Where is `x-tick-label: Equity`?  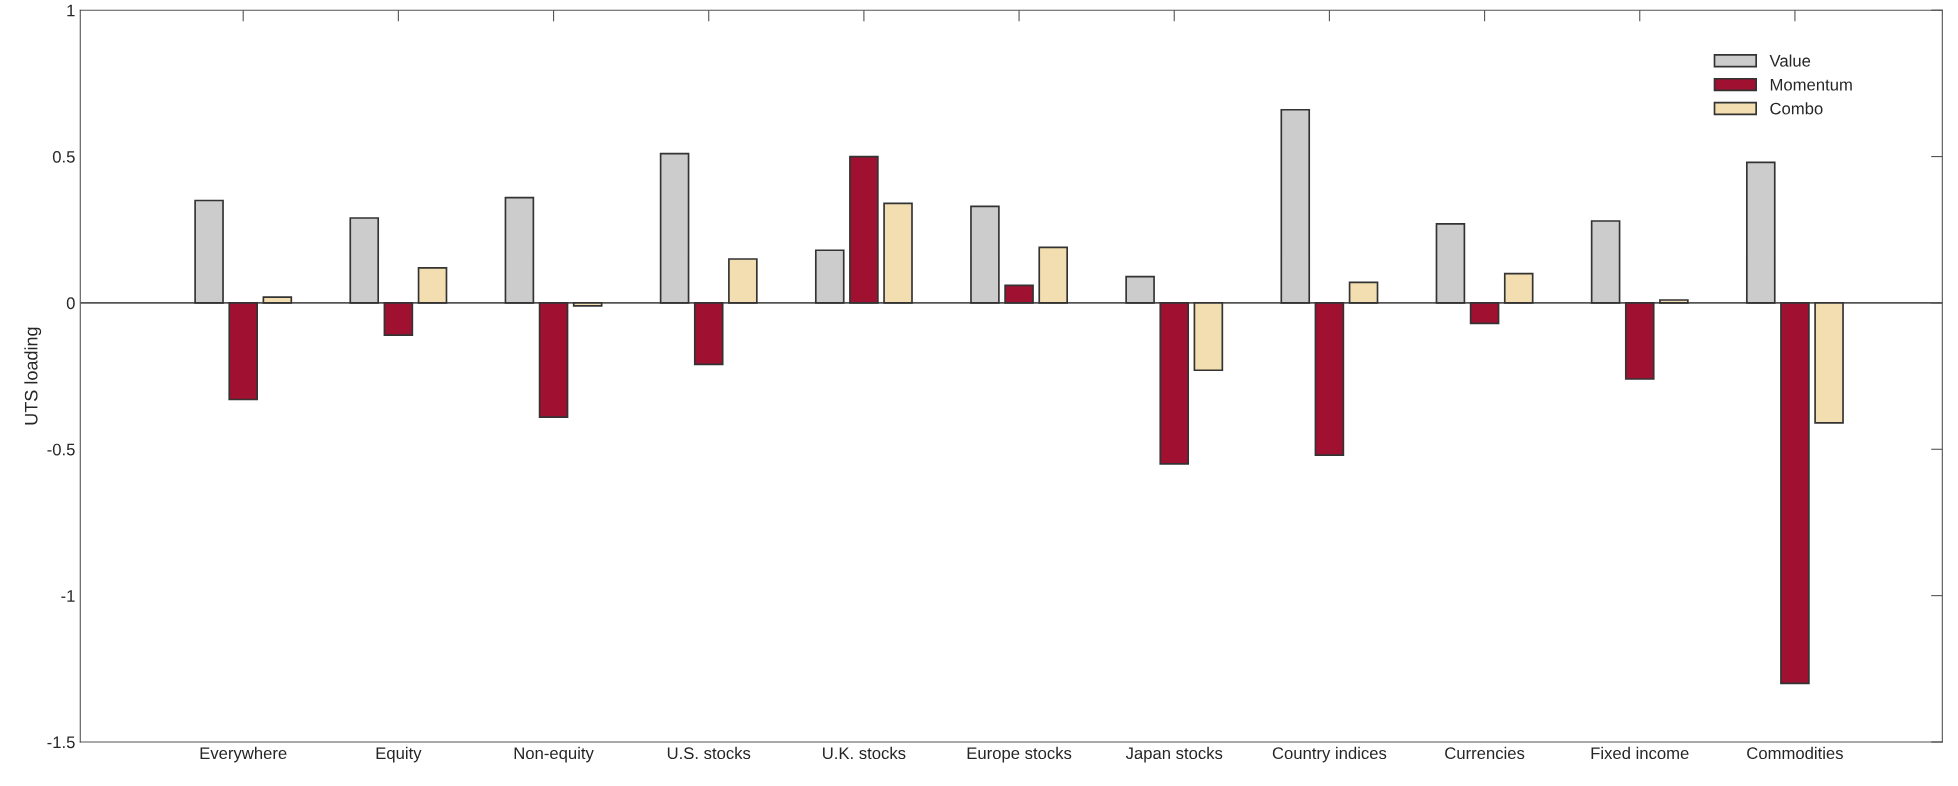 x-tick-label: Equity is located at coordinates (399, 754).